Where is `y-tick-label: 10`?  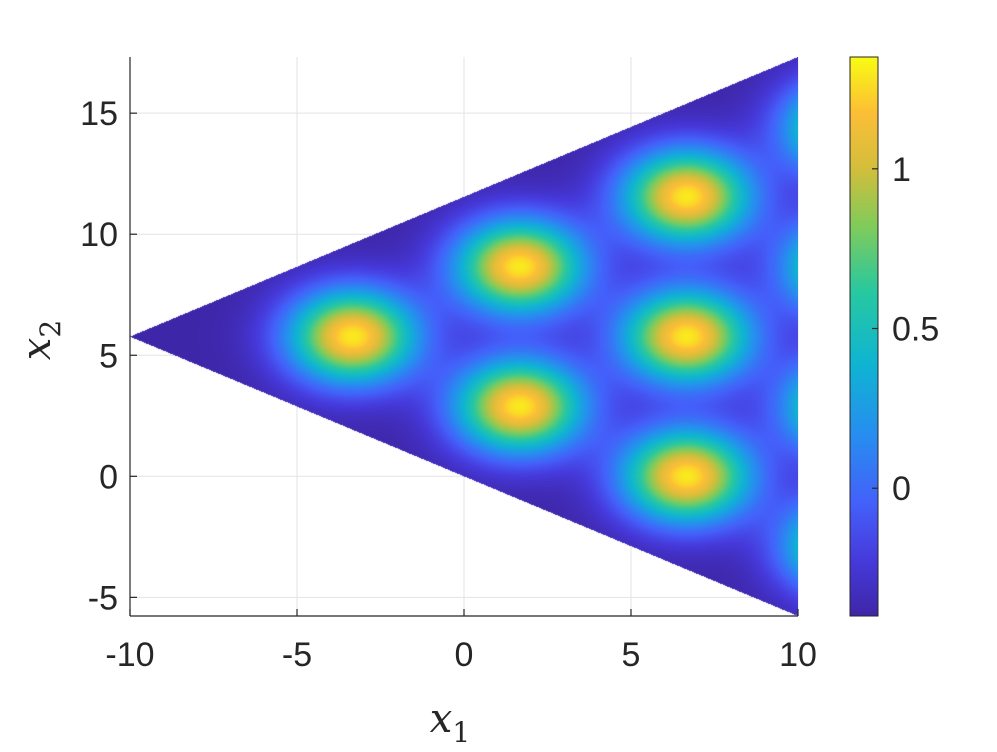
y-tick-label: 10 is located at coordinates (99, 235).